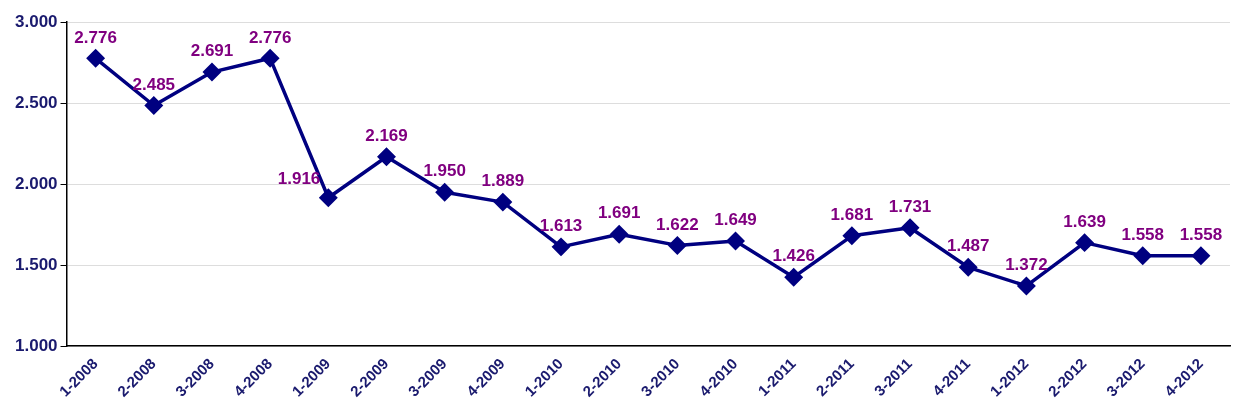  Describe the element at coordinates (36, 183) in the screenshot. I see `y-tick-label: 2.000` at that location.